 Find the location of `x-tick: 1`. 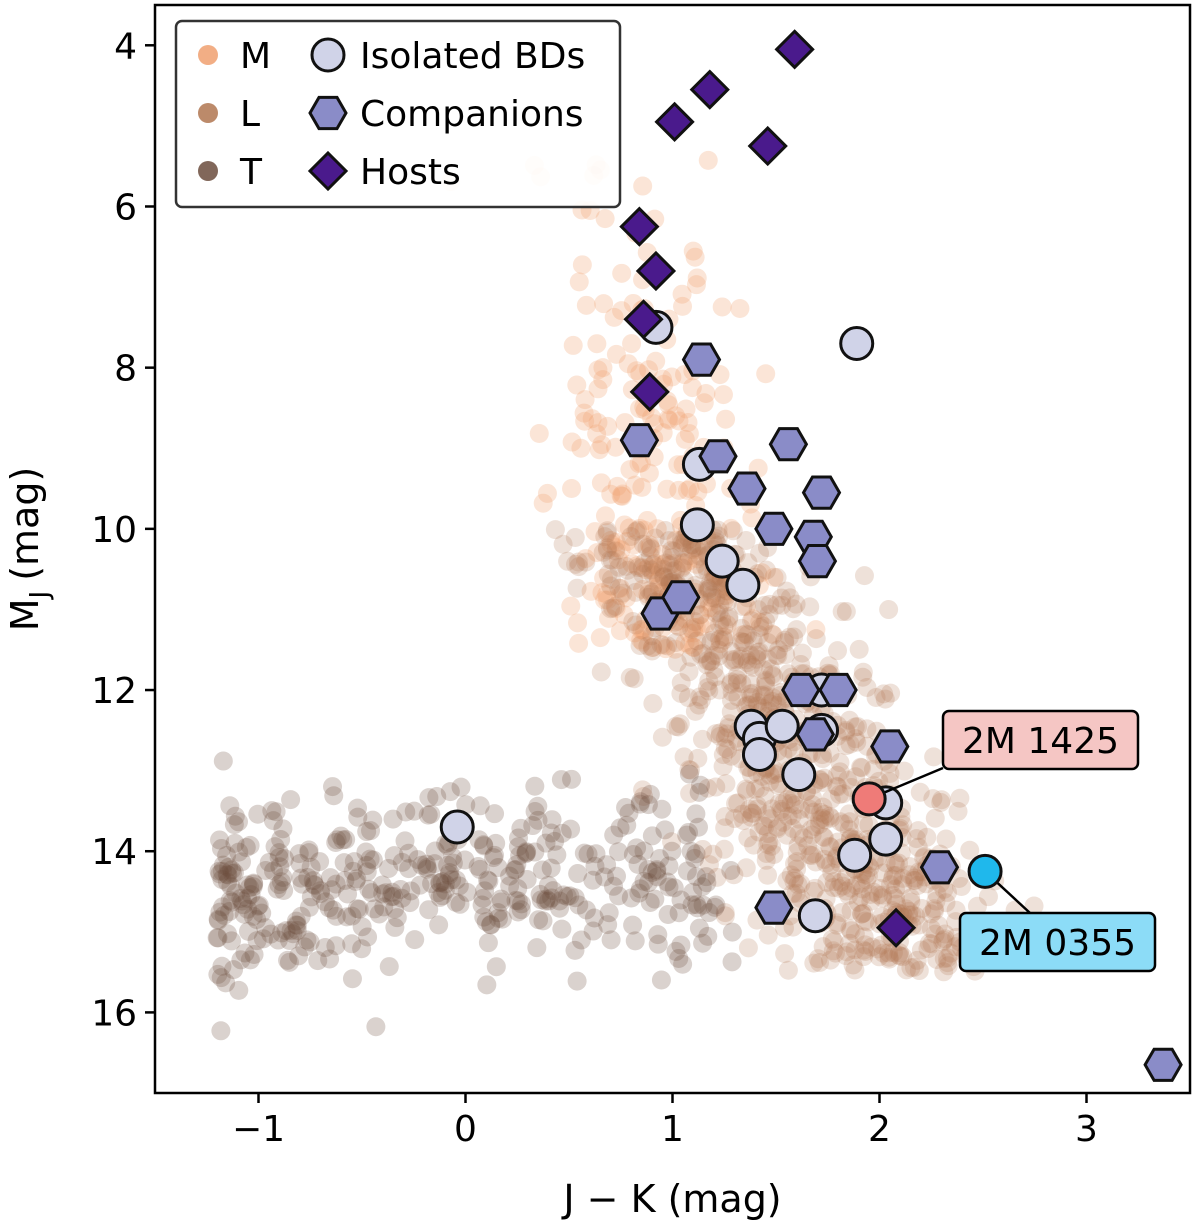

x-tick: 1 is located at coordinates (672, 1121).